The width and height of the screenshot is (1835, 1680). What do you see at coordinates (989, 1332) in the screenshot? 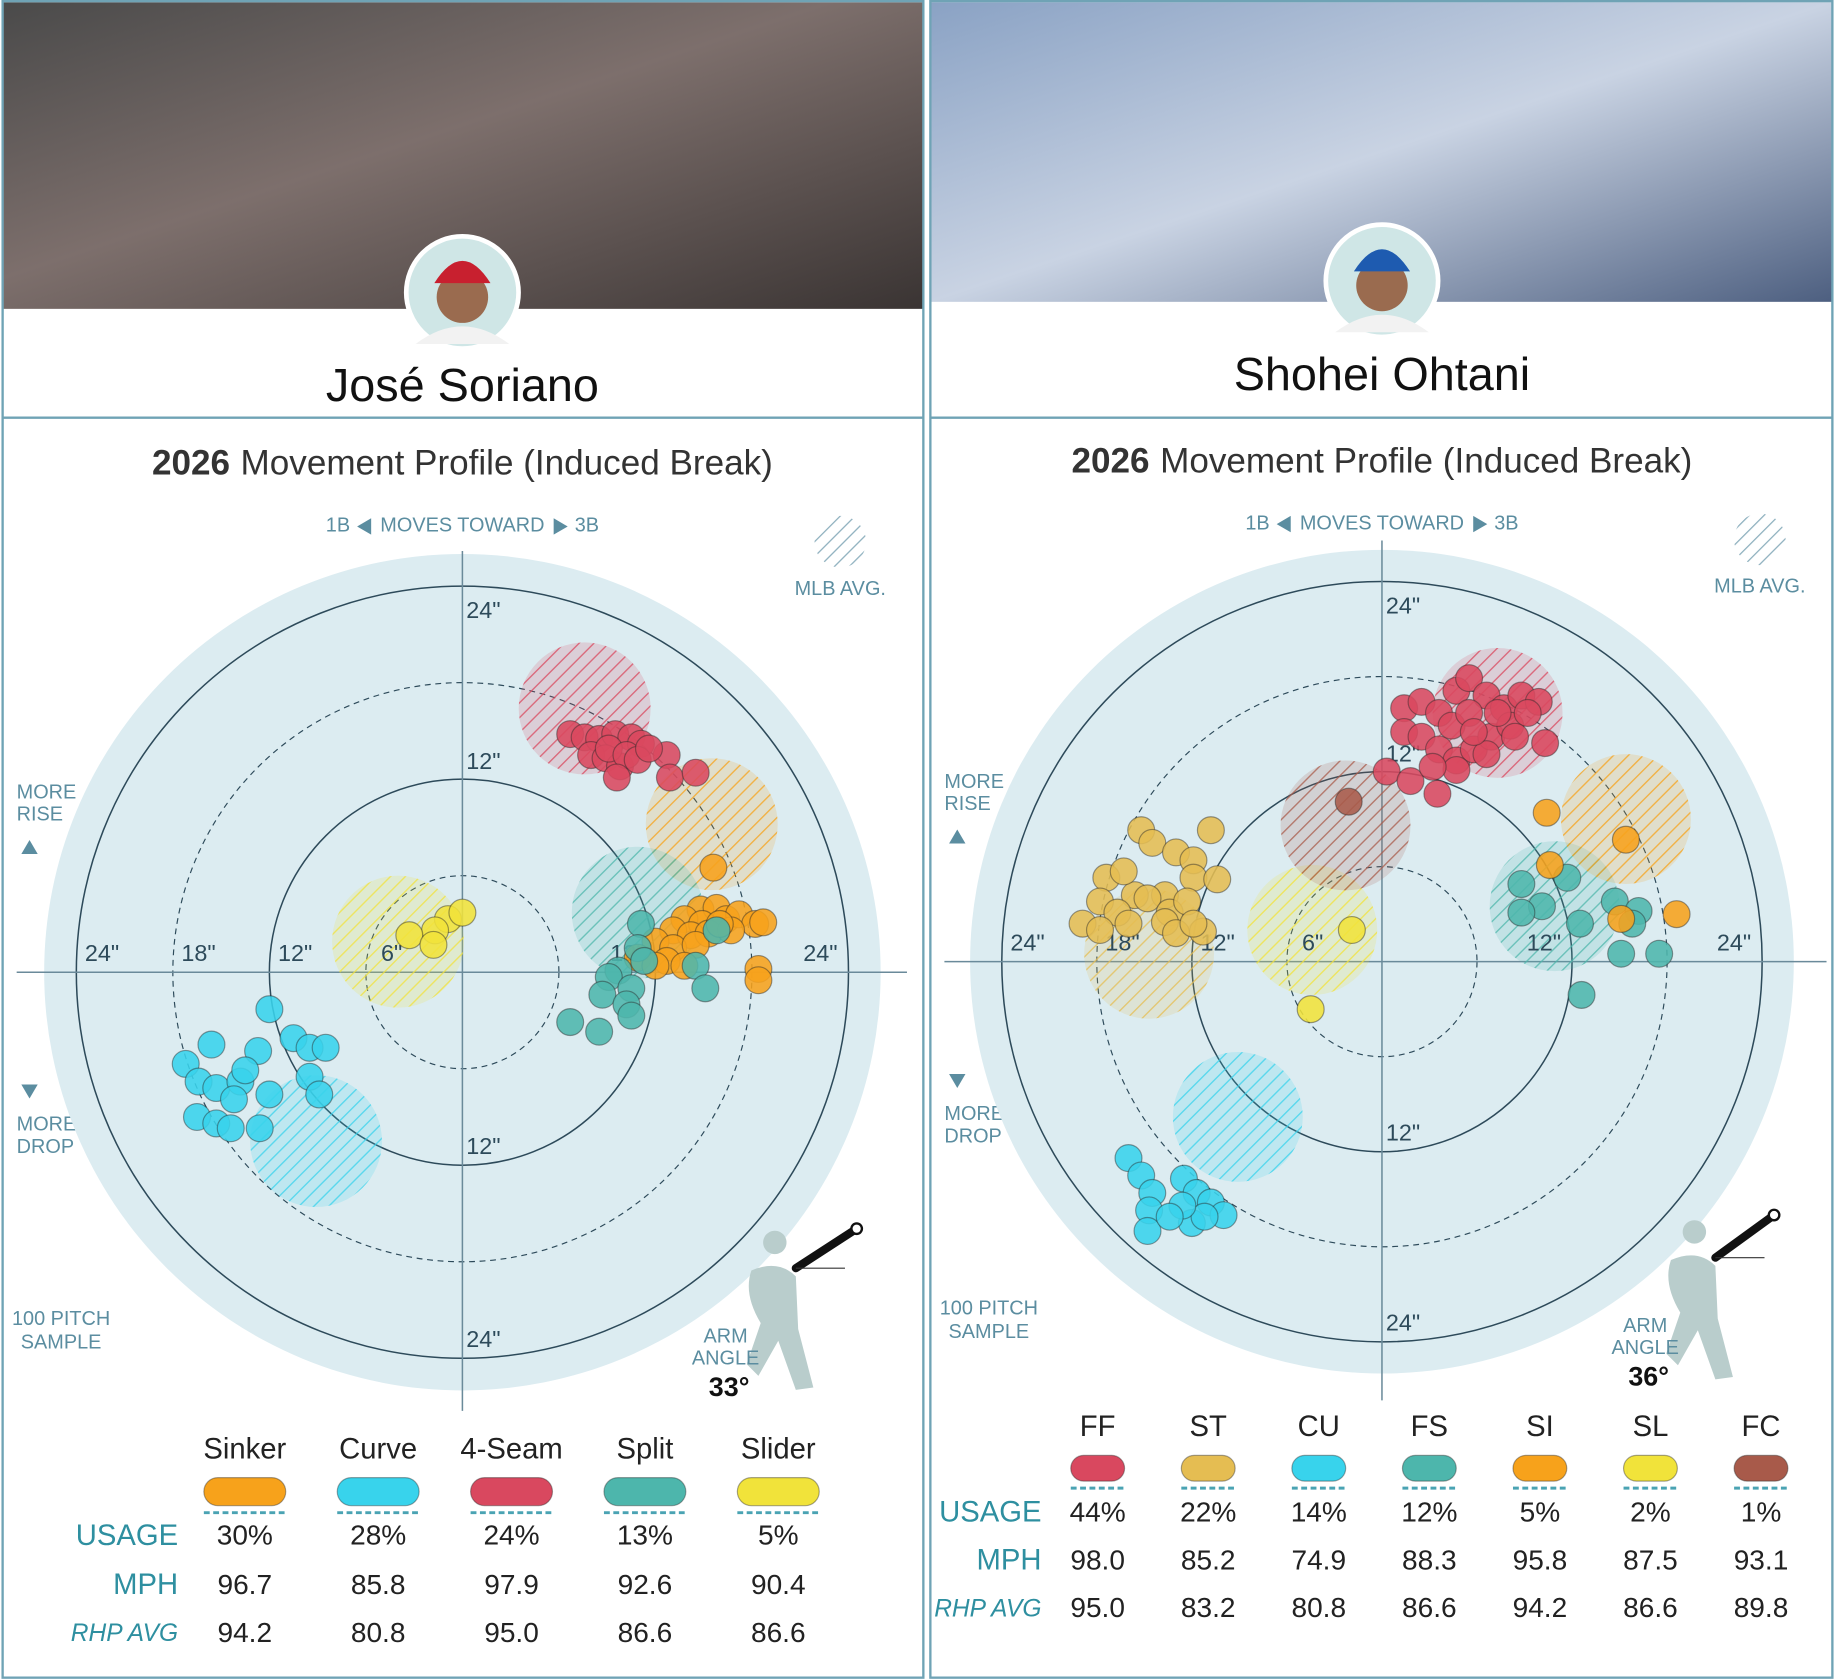
I see `sample-label: SAMPLE` at bounding box center [989, 1332].